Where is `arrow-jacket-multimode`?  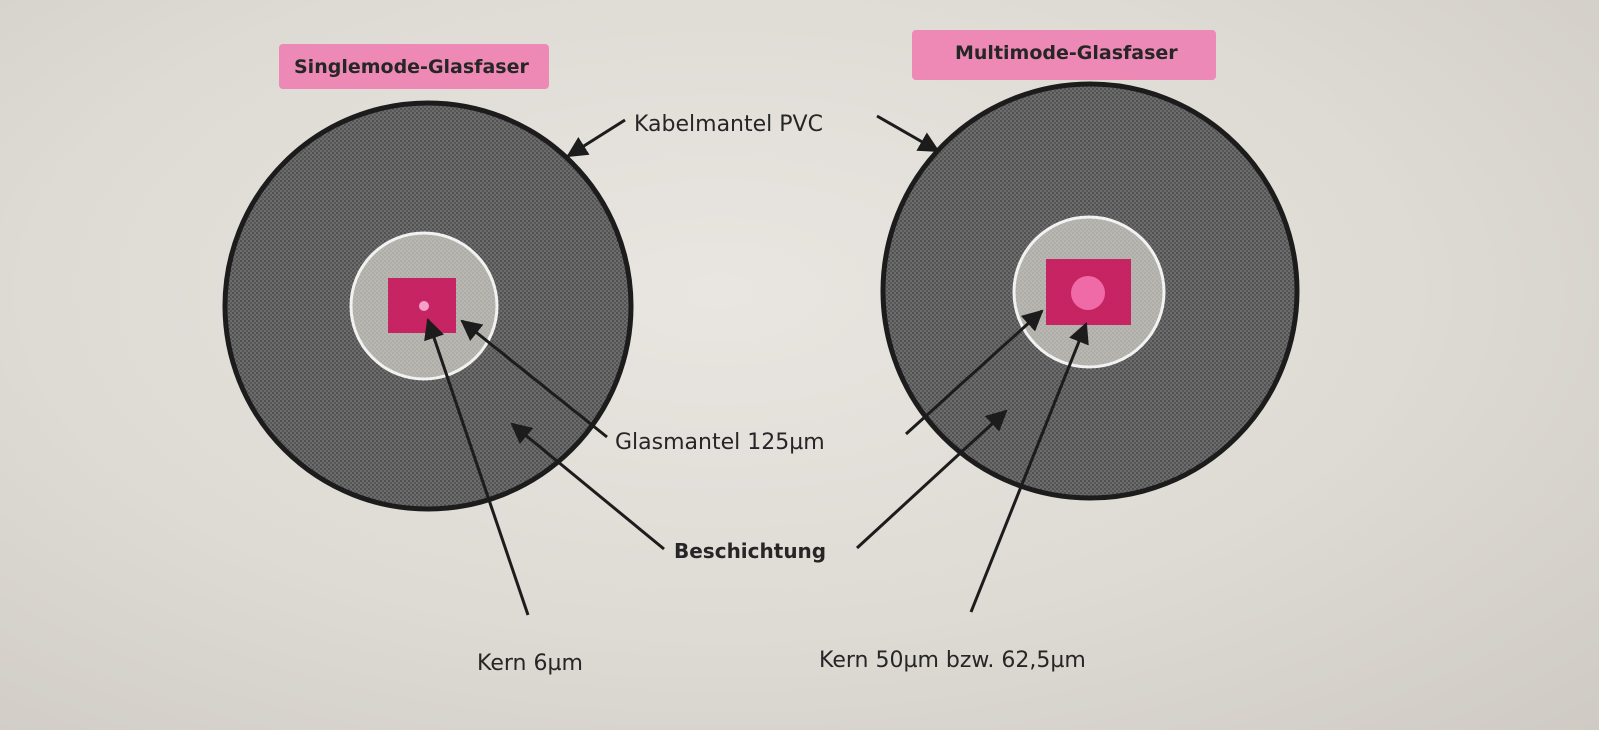
arrow-jacket-multimode is located at coordinates (908, 133).